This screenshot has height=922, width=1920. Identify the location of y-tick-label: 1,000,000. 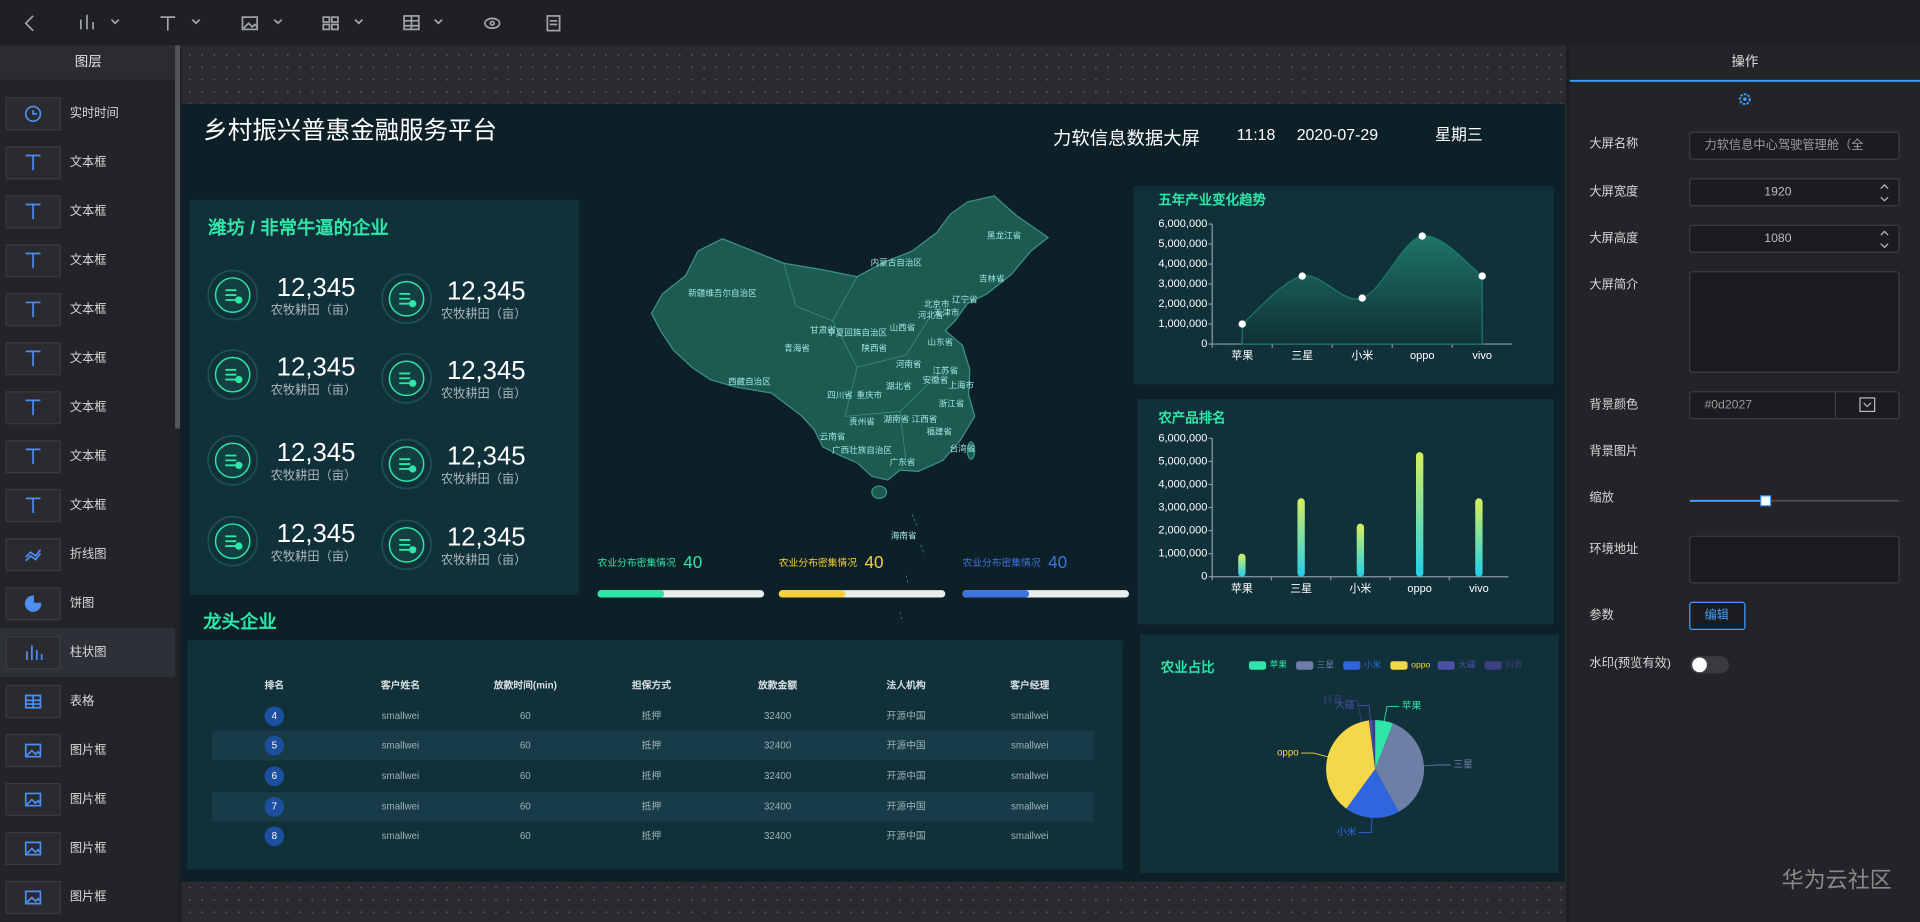
(1182, 554).